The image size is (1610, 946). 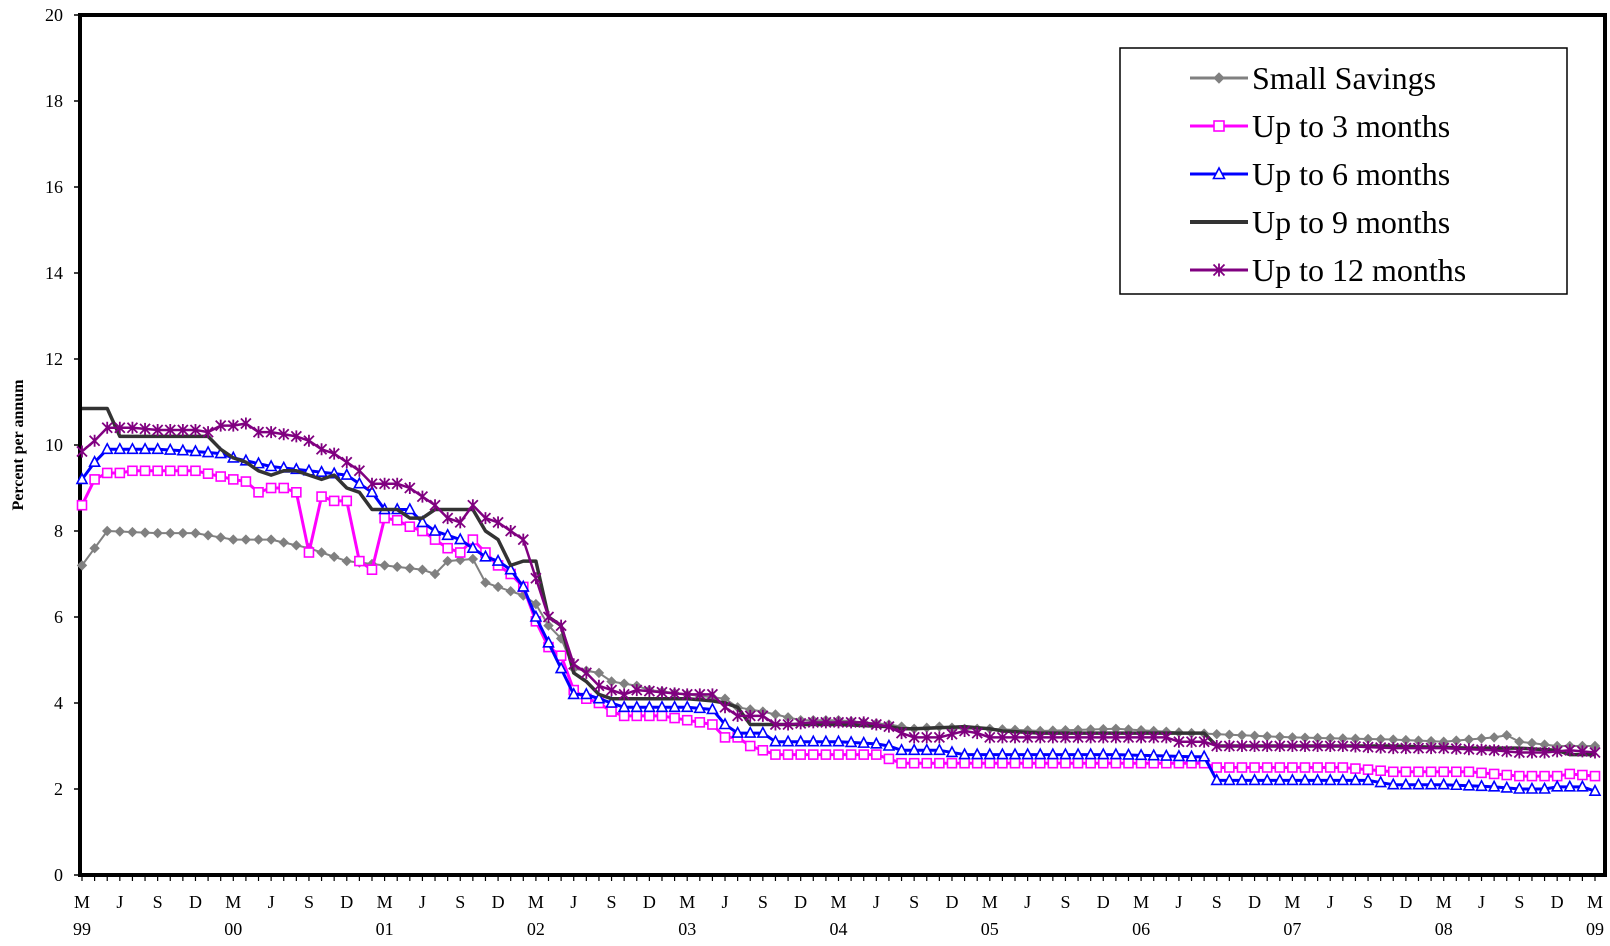 What do you see at coordinates (1141, 929) in the screenshot?
I see `x-tick-label-year: 06` at bounding box center [1141, 929].